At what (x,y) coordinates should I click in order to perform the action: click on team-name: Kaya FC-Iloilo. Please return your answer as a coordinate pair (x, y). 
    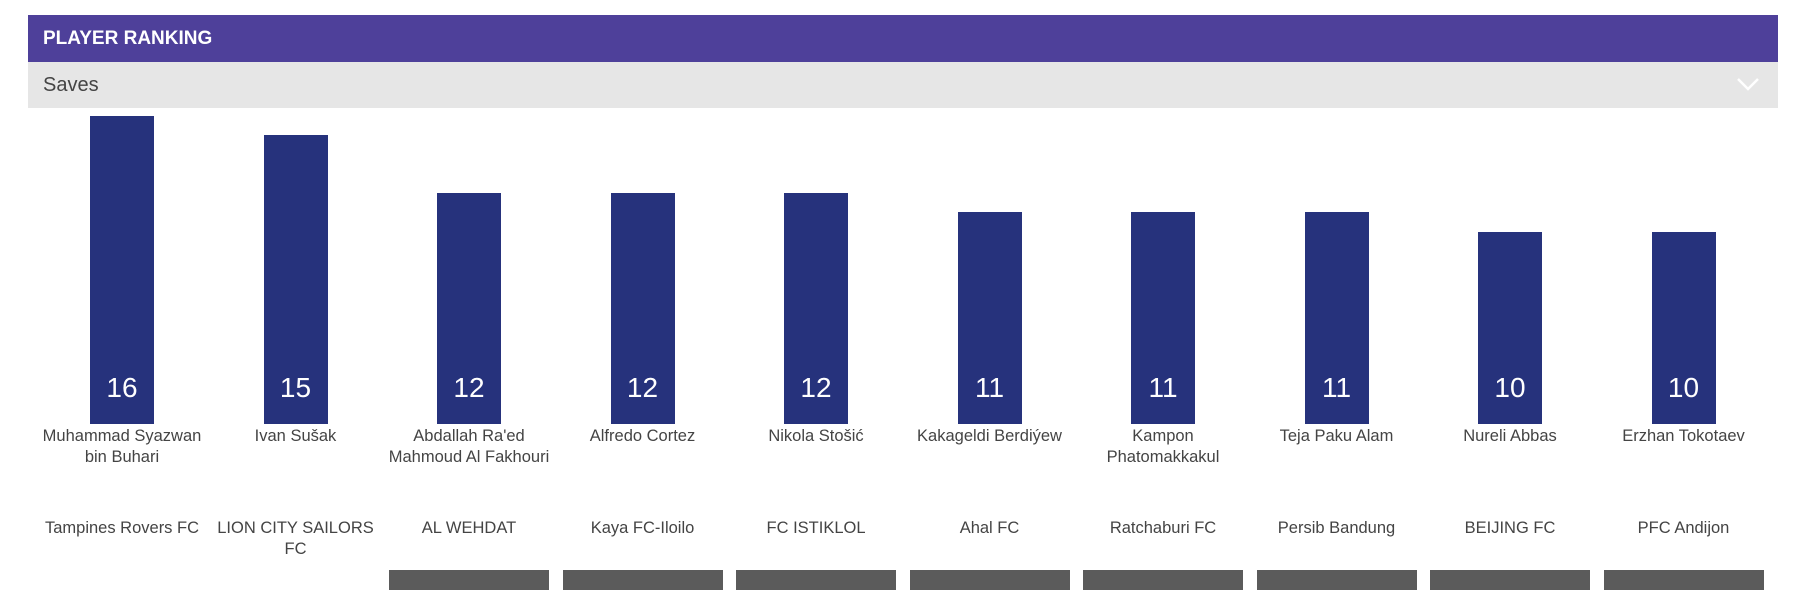
    Looking at the image, I should click on (642, 528).